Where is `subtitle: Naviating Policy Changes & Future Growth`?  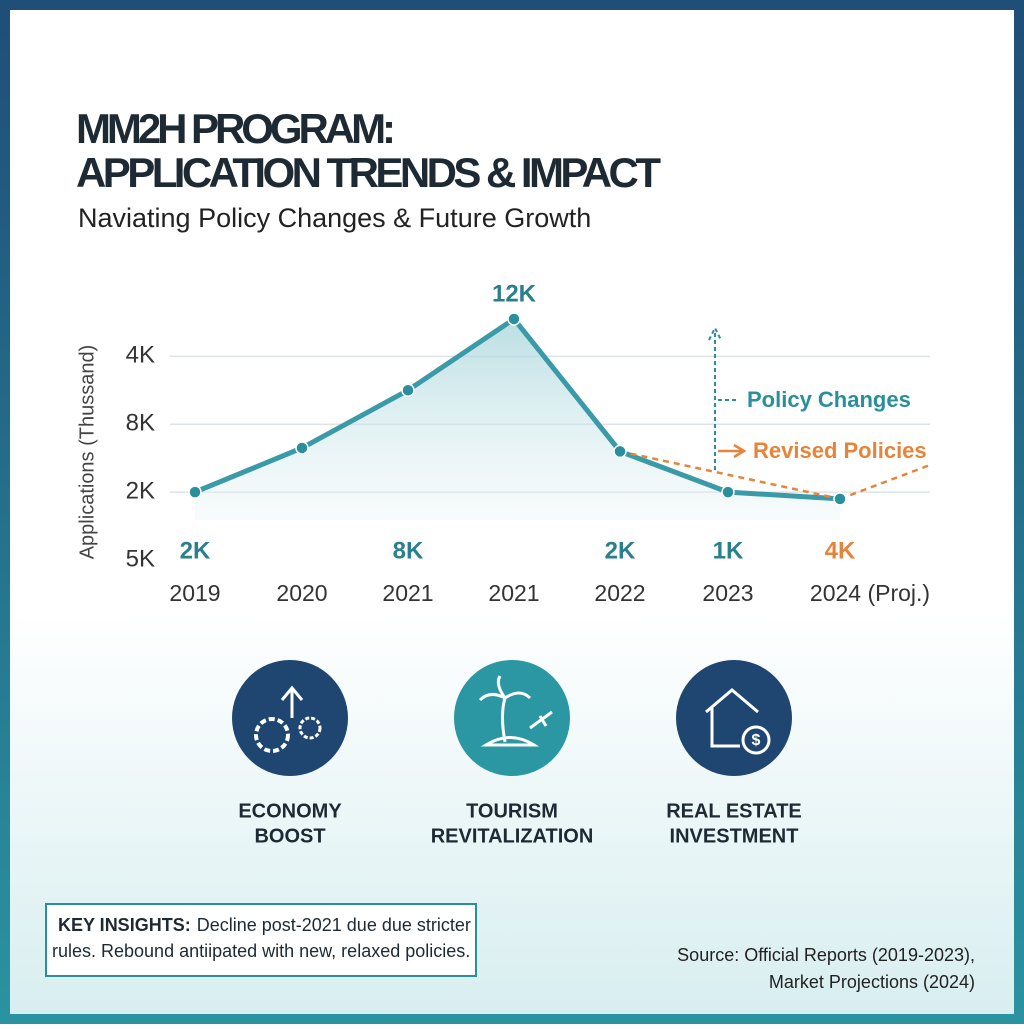
subtitle: Naviating Policy Changes & Future Growth is located at coordinates (334, 218).